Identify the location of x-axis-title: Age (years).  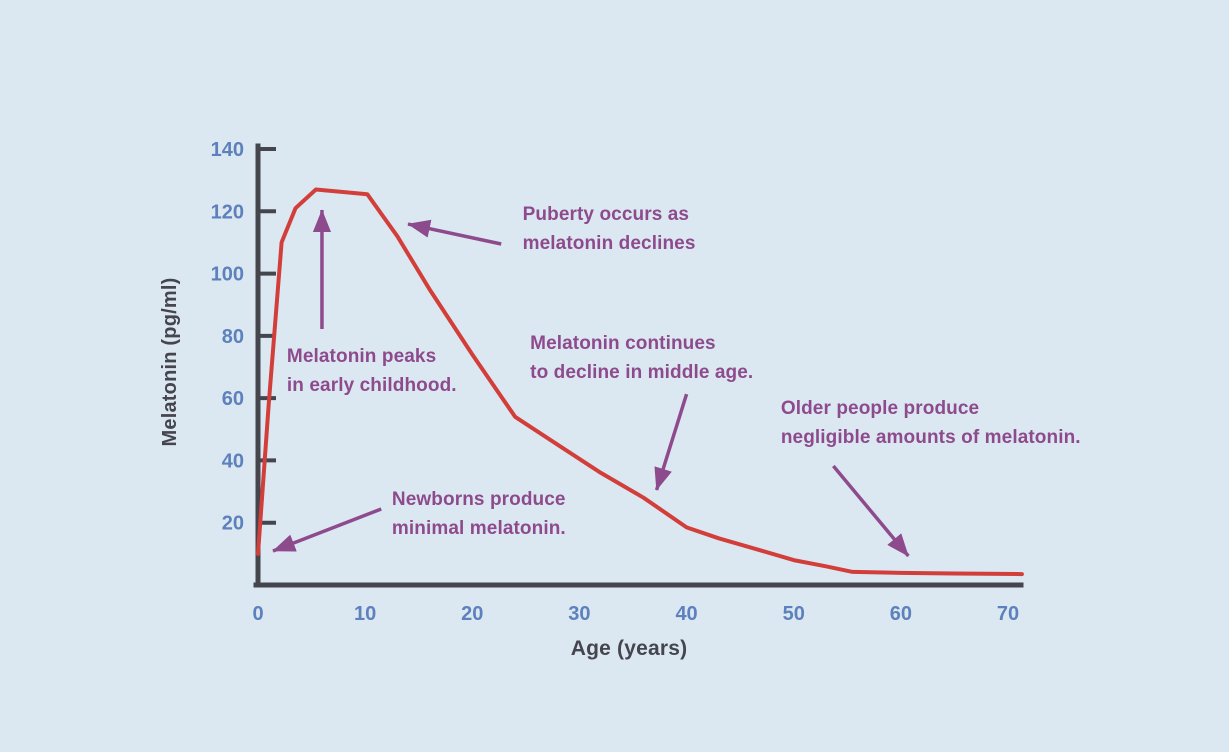
(629, 648).